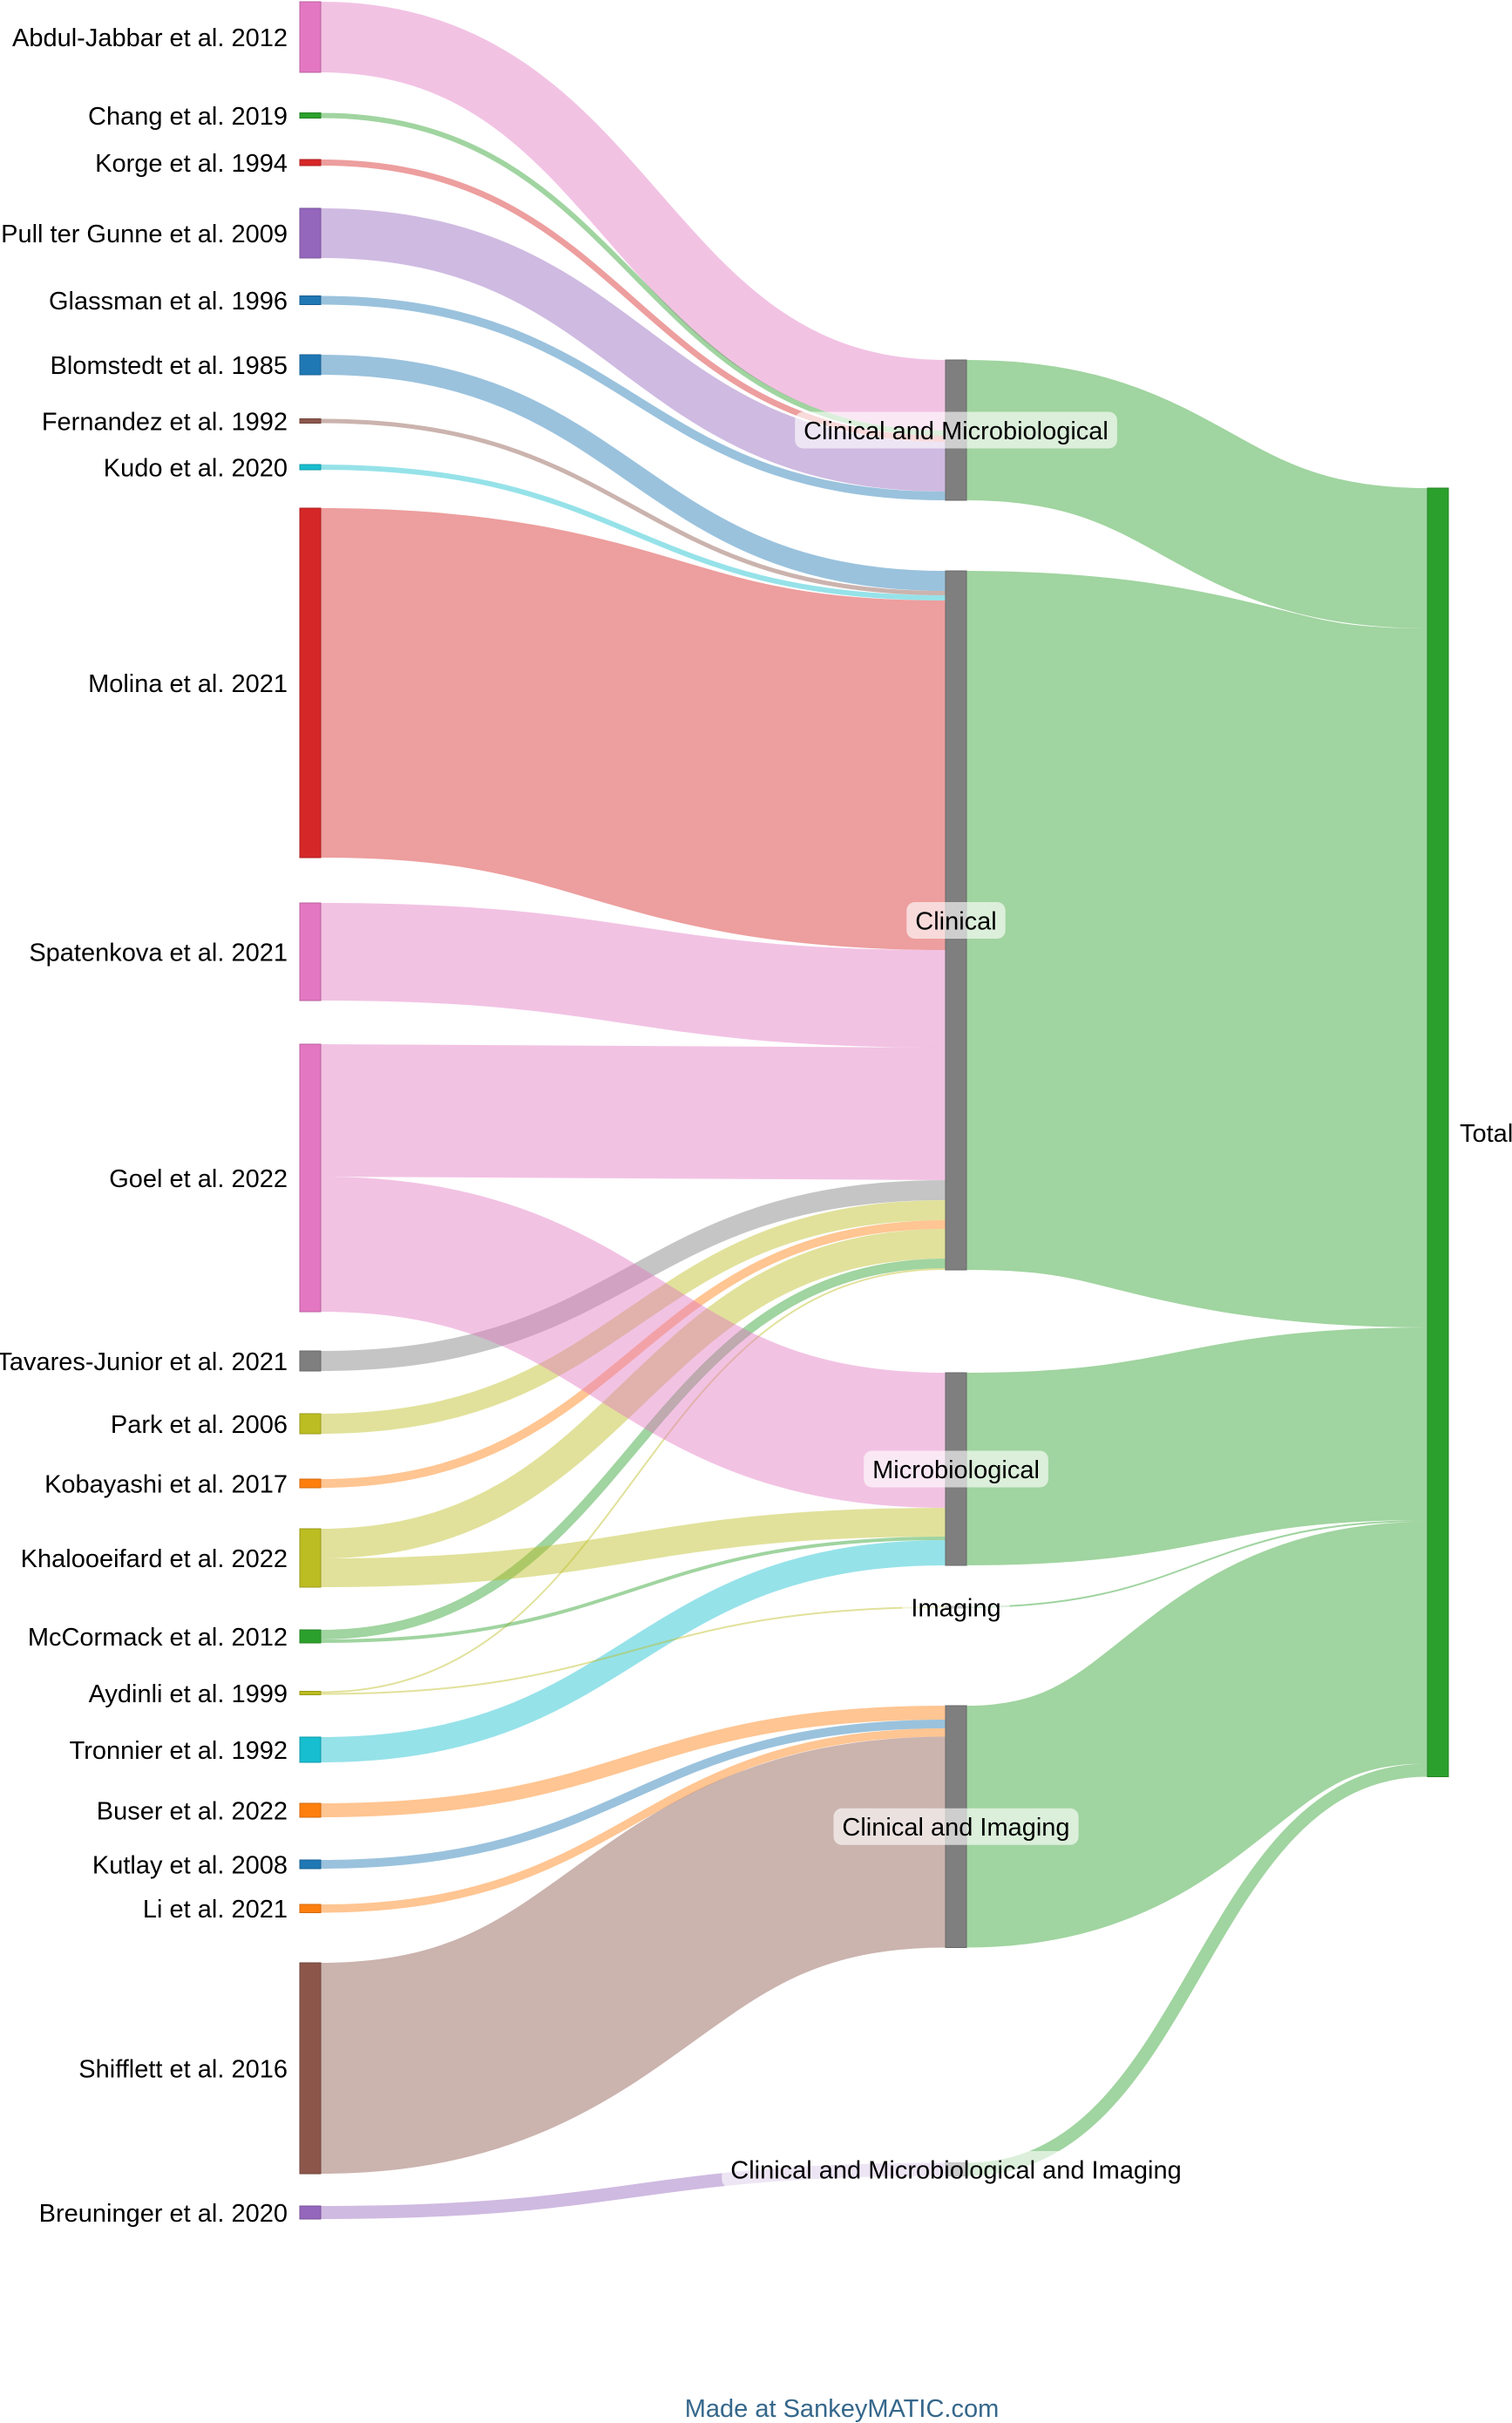 This screenshot has width=1512, height=2423. I want to click on svg-text: Total, so click(1486, 1134).